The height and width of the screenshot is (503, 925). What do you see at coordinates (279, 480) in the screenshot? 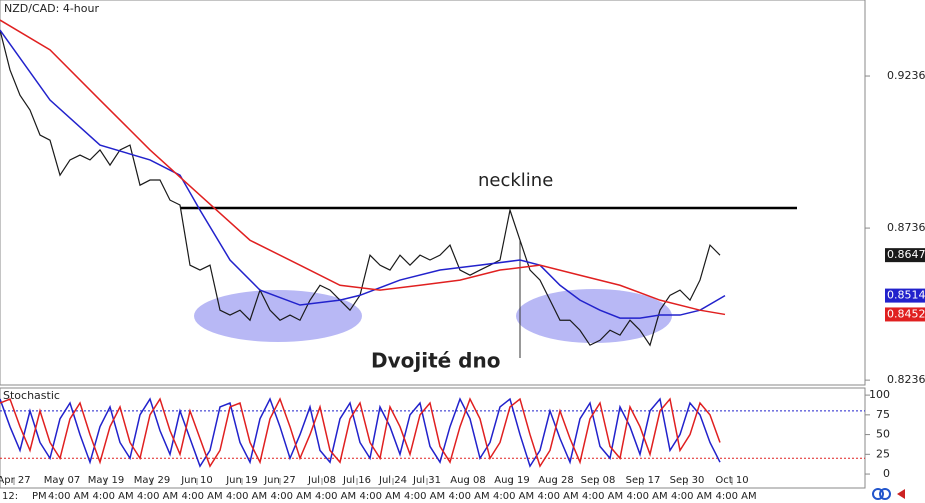
I see `x-tick-label: Jun 27` at bounding box center [279, 480].